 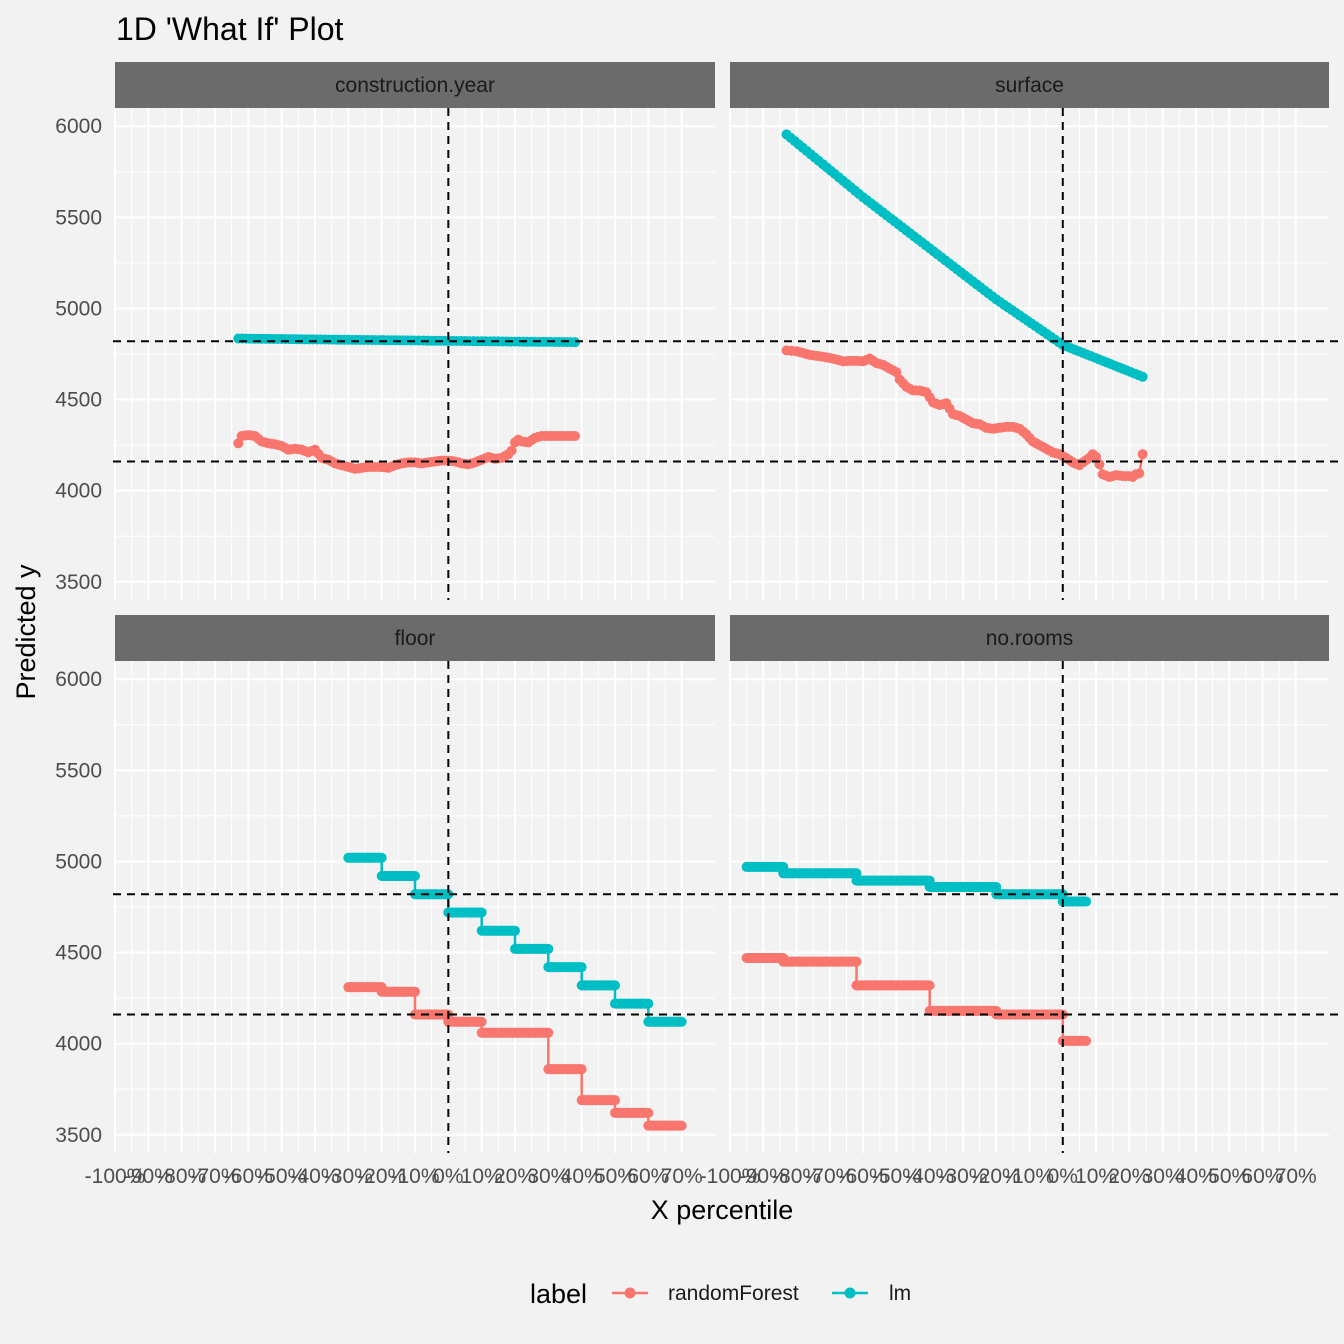 What do you see at coordinates (230, 29) in the screenshot?
I see `chart-title: 1D 'What If' Plot` at bounding box center [230, 29].